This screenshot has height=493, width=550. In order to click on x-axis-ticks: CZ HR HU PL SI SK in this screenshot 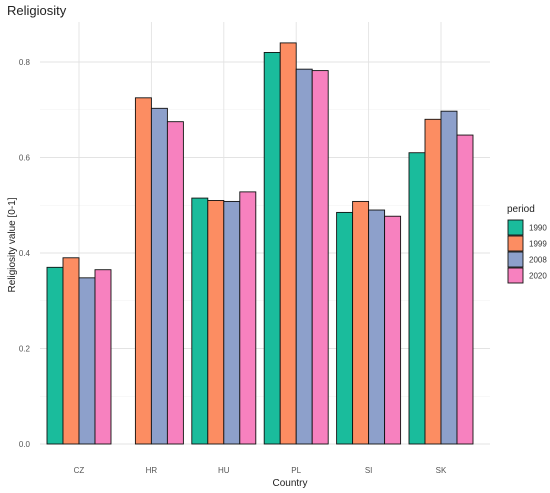, I will do `click(260, 470)`.